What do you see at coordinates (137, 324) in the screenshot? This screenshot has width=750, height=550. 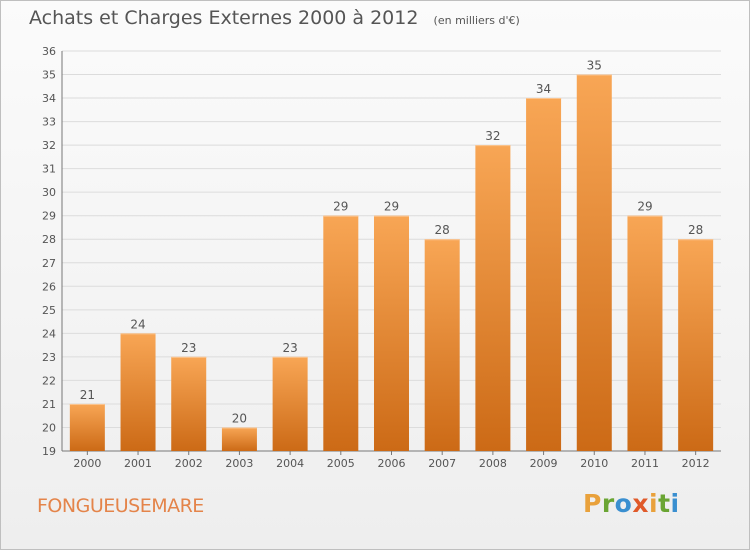 I see `data-label: 24` at bounding box center [137, 324].